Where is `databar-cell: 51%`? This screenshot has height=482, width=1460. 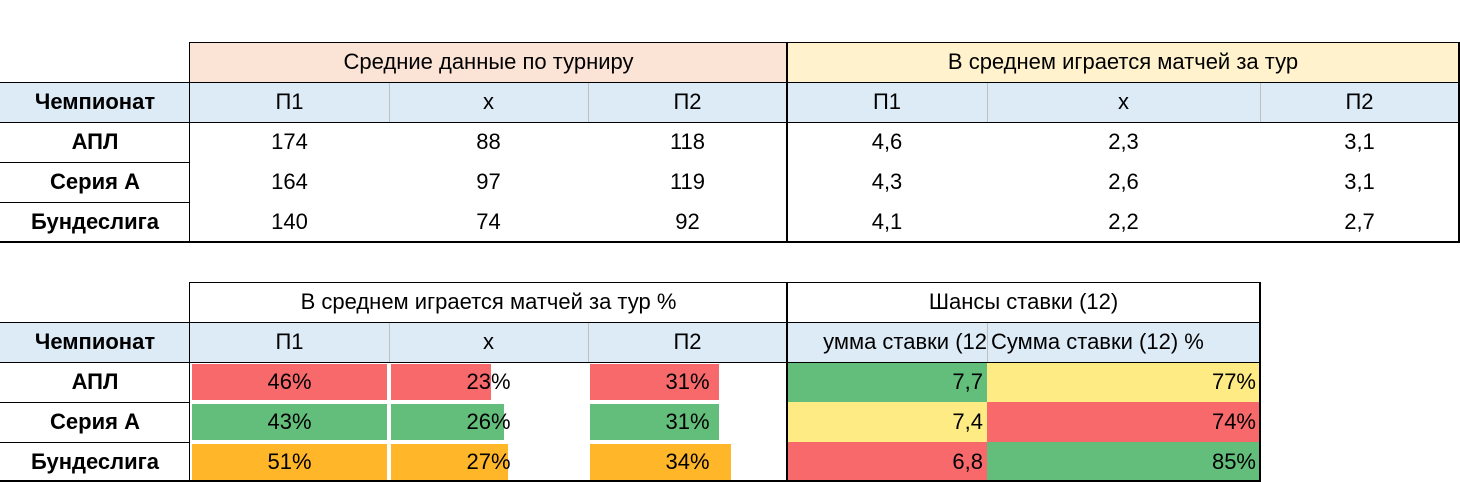 databar-cell: 51% is located at coordinates (289, 462).